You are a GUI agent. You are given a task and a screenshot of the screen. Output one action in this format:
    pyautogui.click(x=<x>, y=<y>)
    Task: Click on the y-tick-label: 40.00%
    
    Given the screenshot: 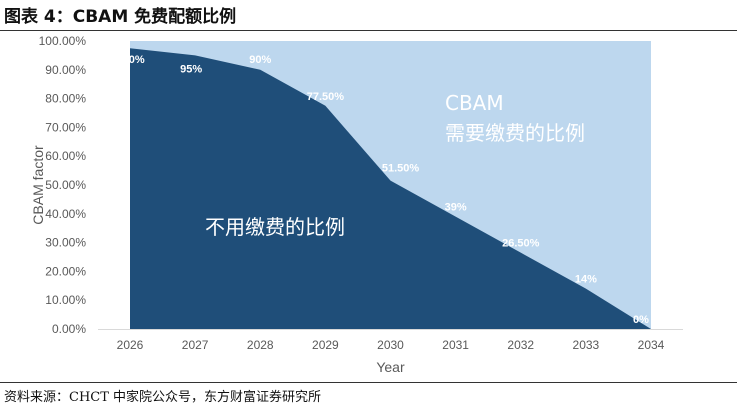 What is the action you would take?
    pyautogui.click(x=65, y=214)
    